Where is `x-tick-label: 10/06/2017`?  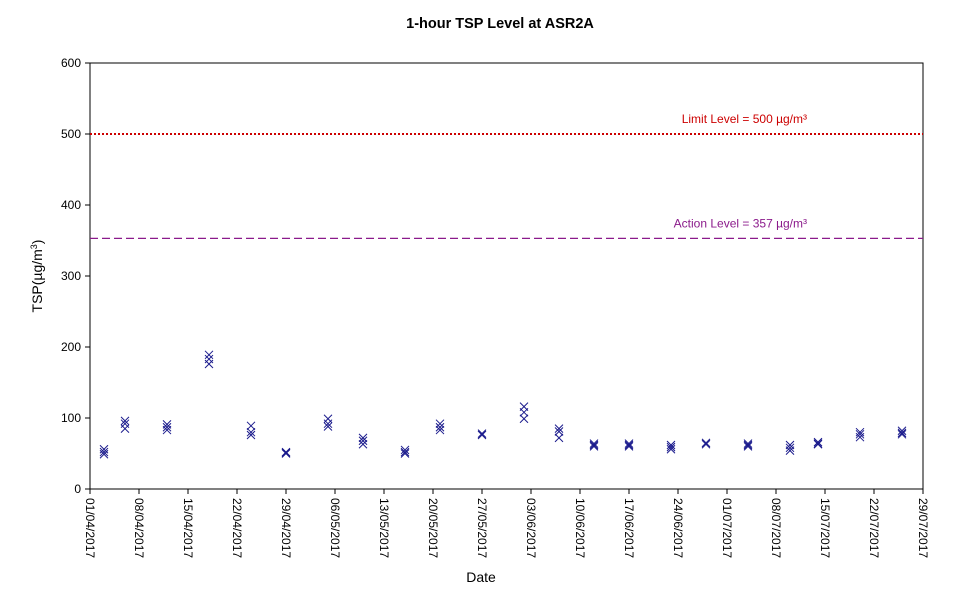
x-tick-label: 10/06/2017 is located at coordinates (580, 528).